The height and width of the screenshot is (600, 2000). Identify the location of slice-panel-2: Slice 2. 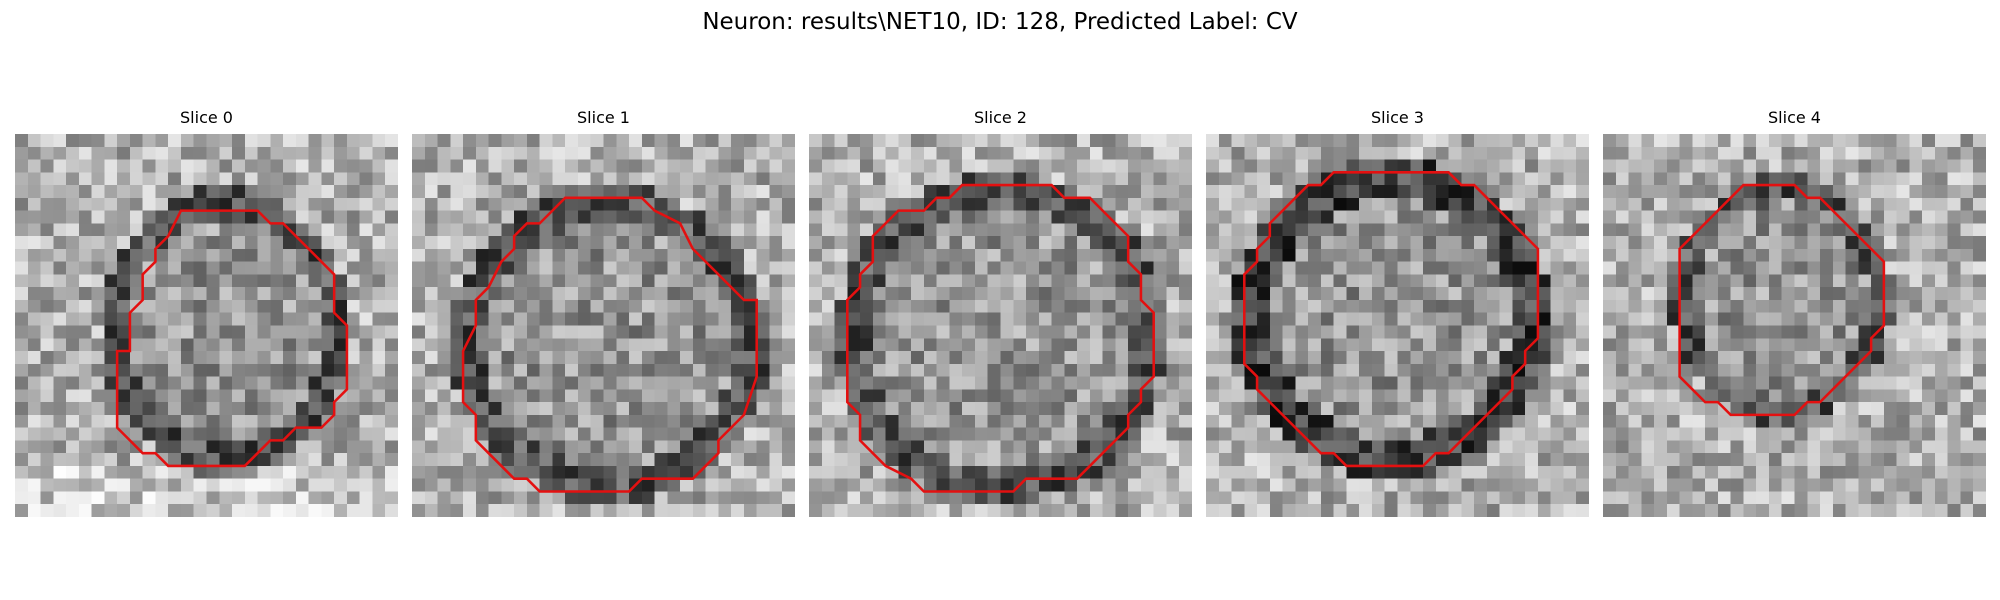
(1000, 118).